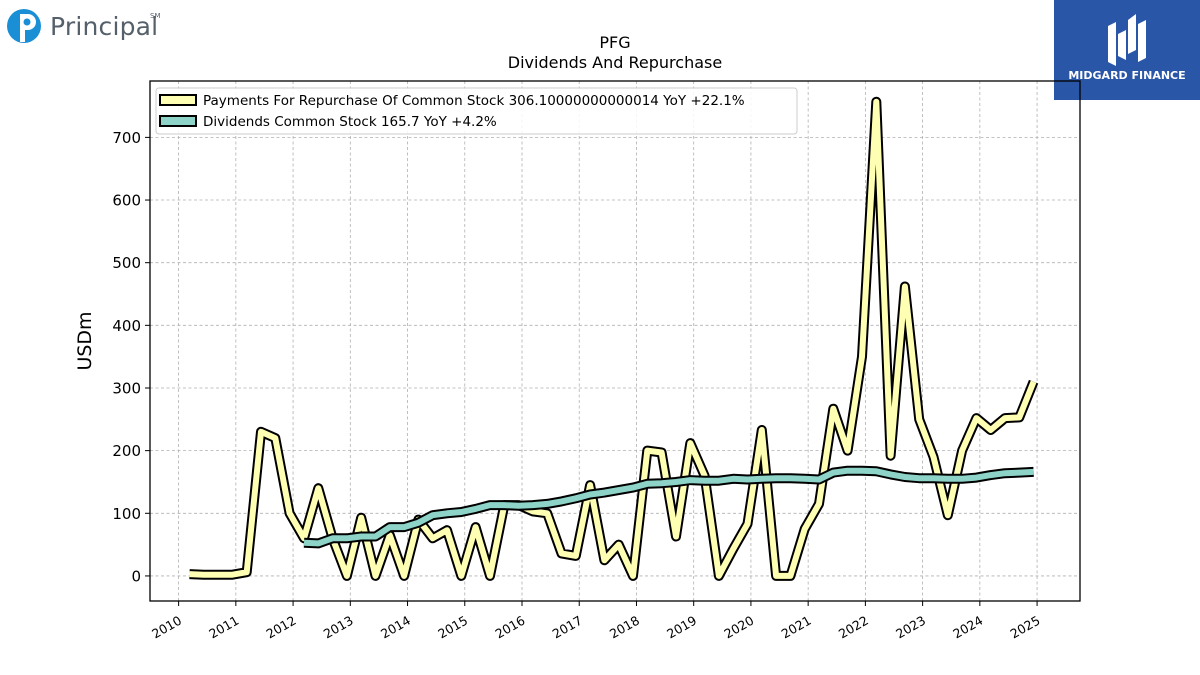 The width and height of the screenshot is (1200, 675). What do you see at coordinates (681, 627) in the screenshot?
I see `x-tick-label: 2019` at bounding box center [681, 627].